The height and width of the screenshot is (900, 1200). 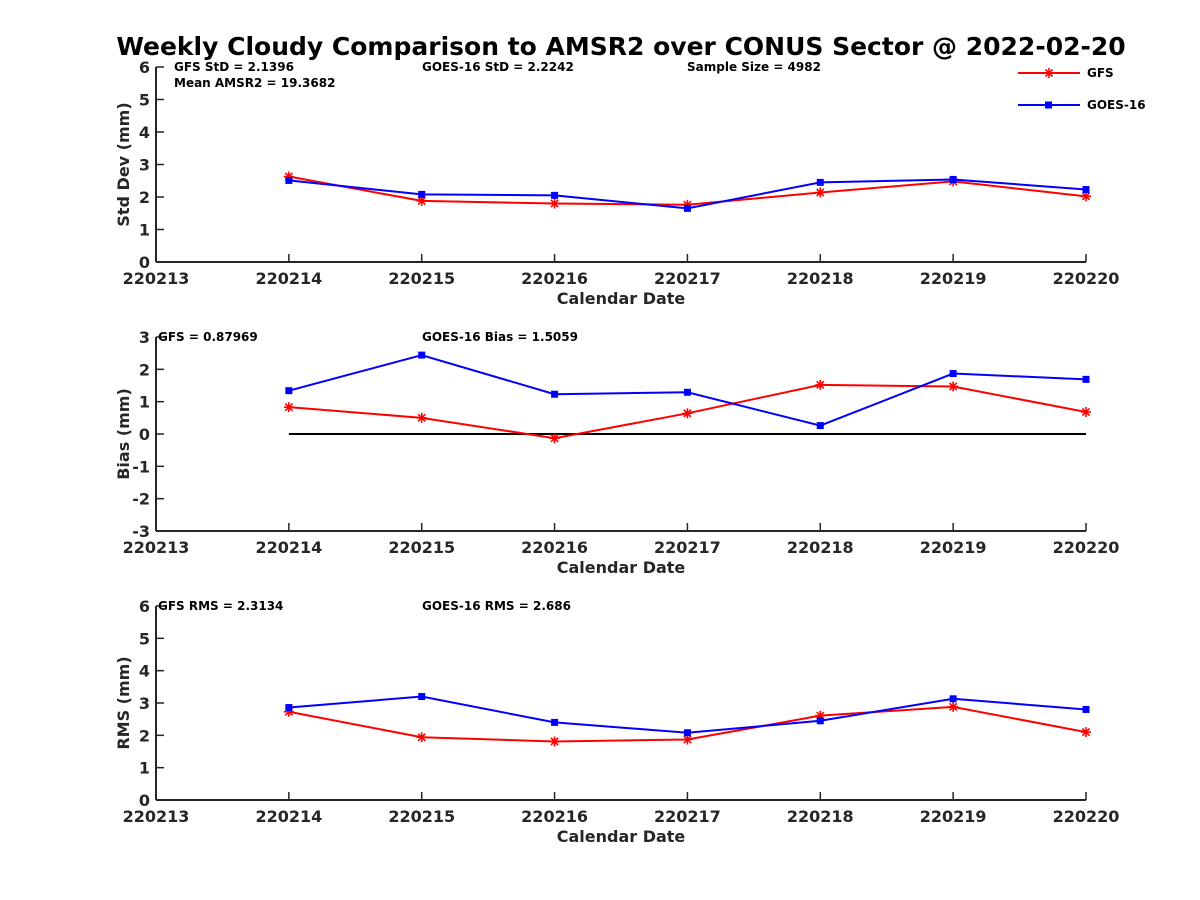 What do you see at coordinates (208, 337) in the screenshot?
I see `stat-annotation: GFS = 0.87969` at bounding box center [208, 337].